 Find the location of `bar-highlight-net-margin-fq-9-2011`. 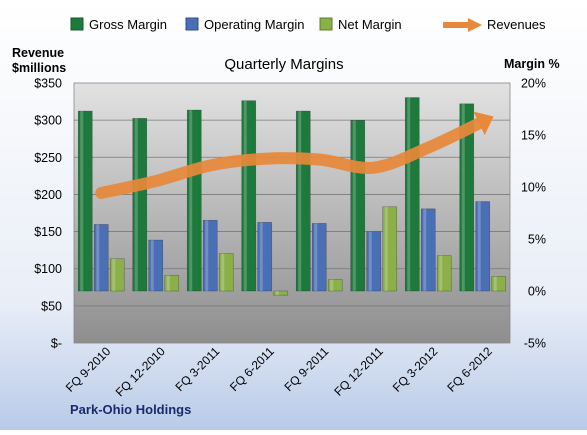

bar-highlight-net-margin-fq-9-2011 is located at coordinates (332, 285).